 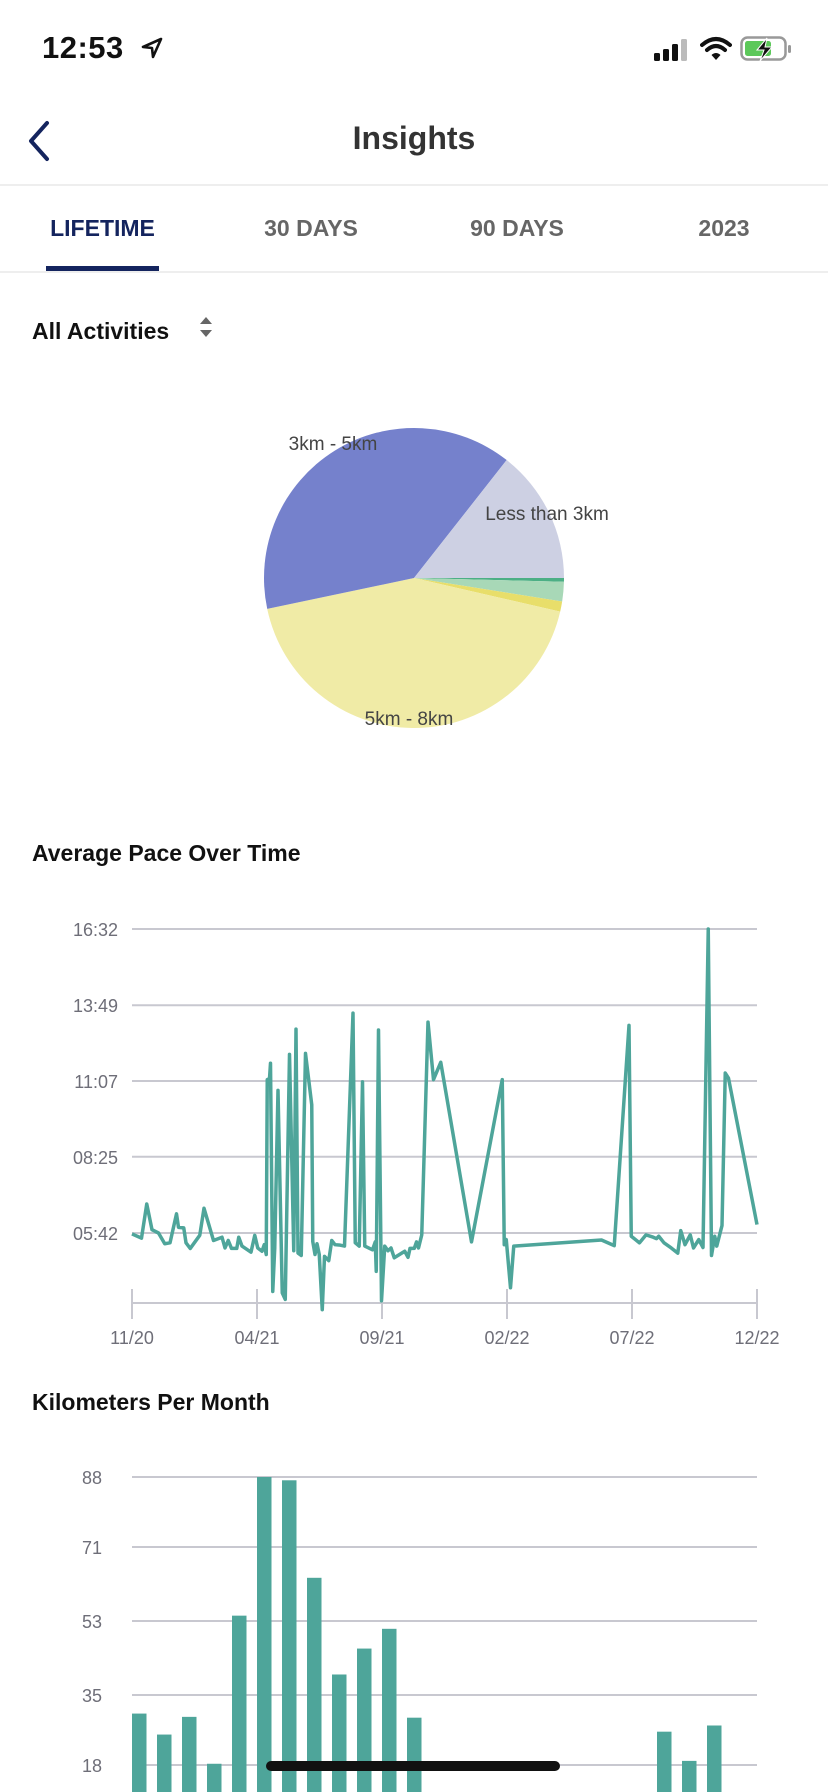 What do you see at coordinates (724, 228) in the screenshot?
I see `tab-2023: 2023` at bounding box center [724, 228].